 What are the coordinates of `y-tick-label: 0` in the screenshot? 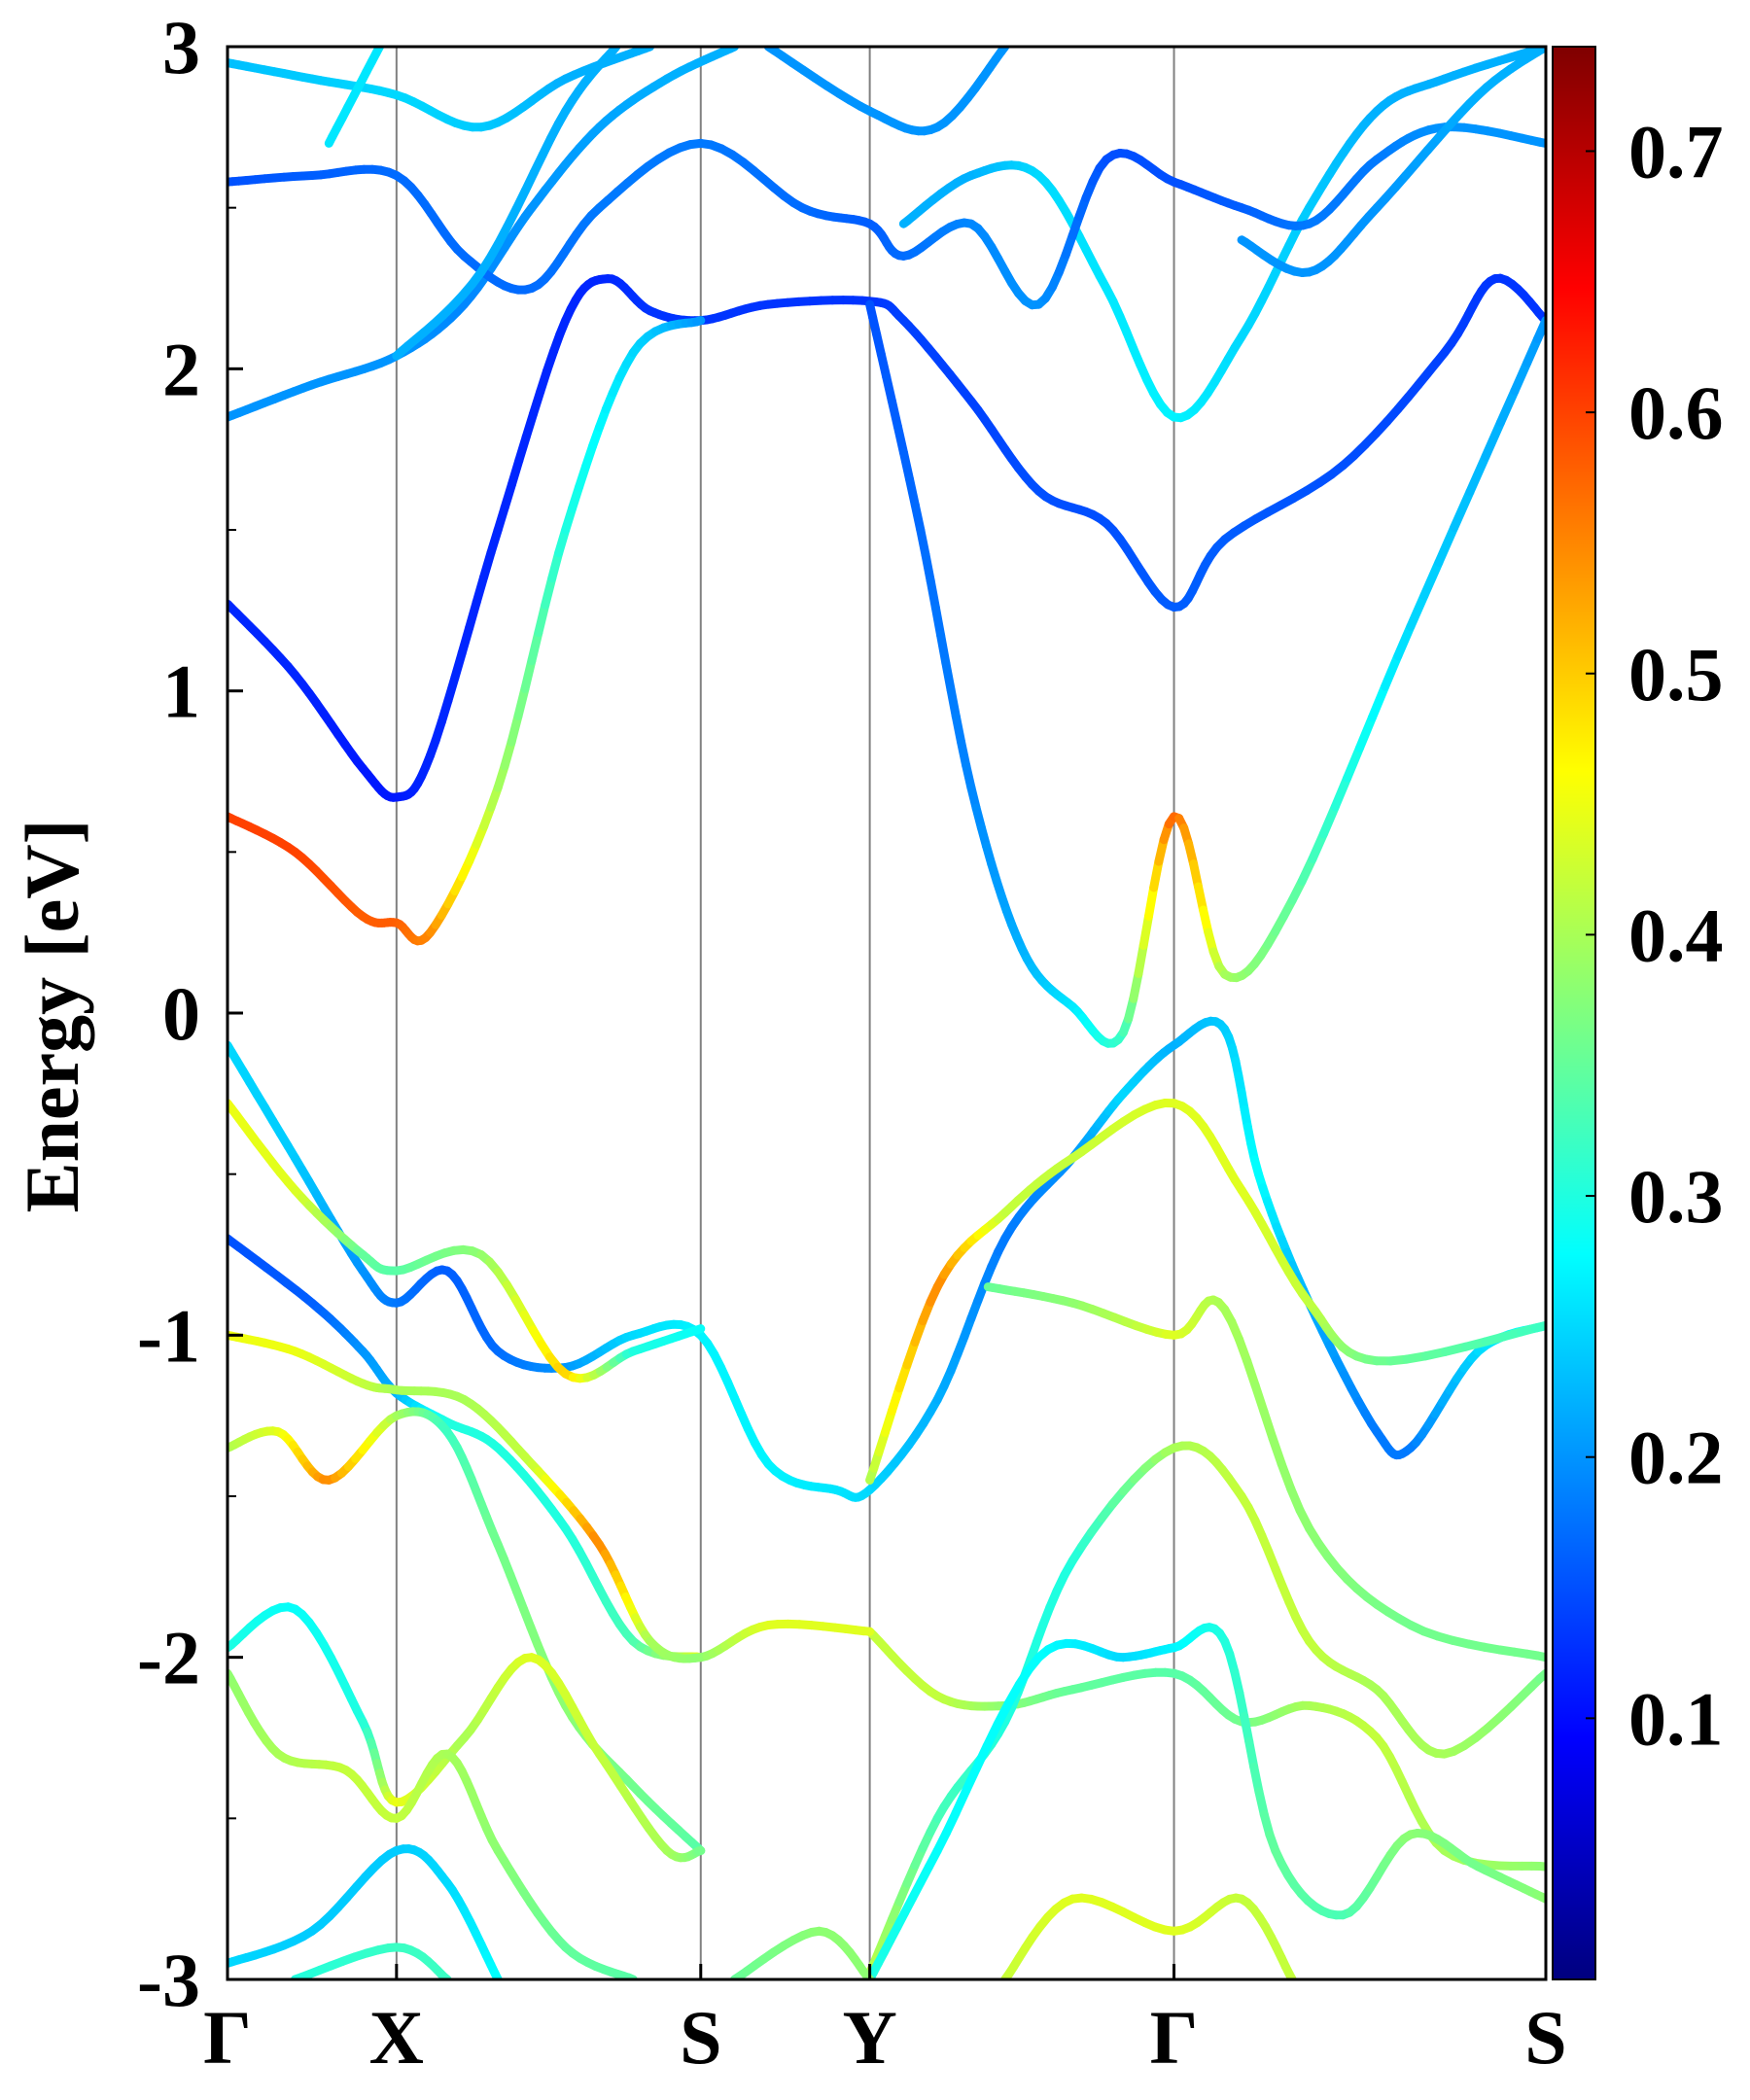 It's located at (181, 1013).